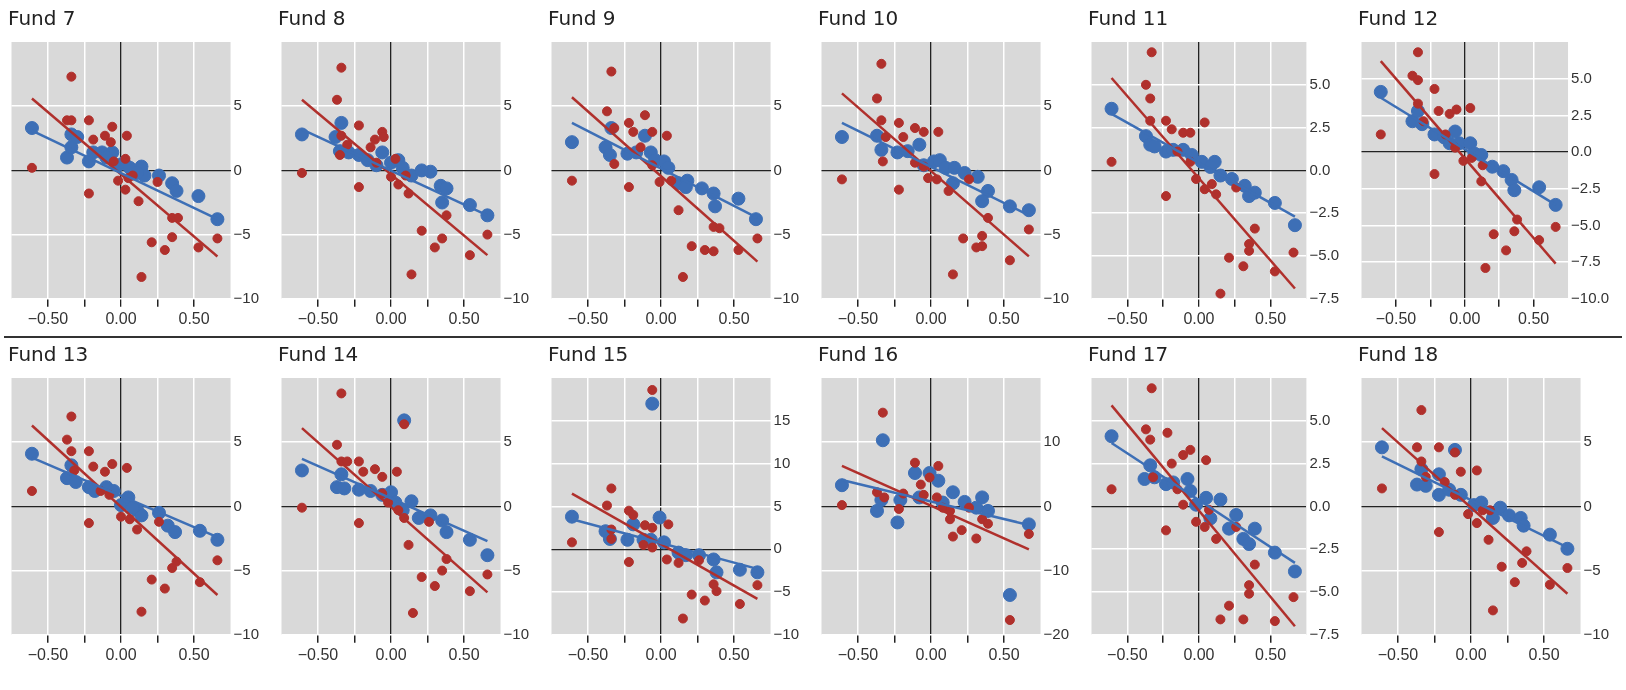 This screenshot has width=1626, height=690. What do you see at coordinates (312, 18) in the screenshot?
I see `chart-title: Fund 8` at bounding box center [312, 18].